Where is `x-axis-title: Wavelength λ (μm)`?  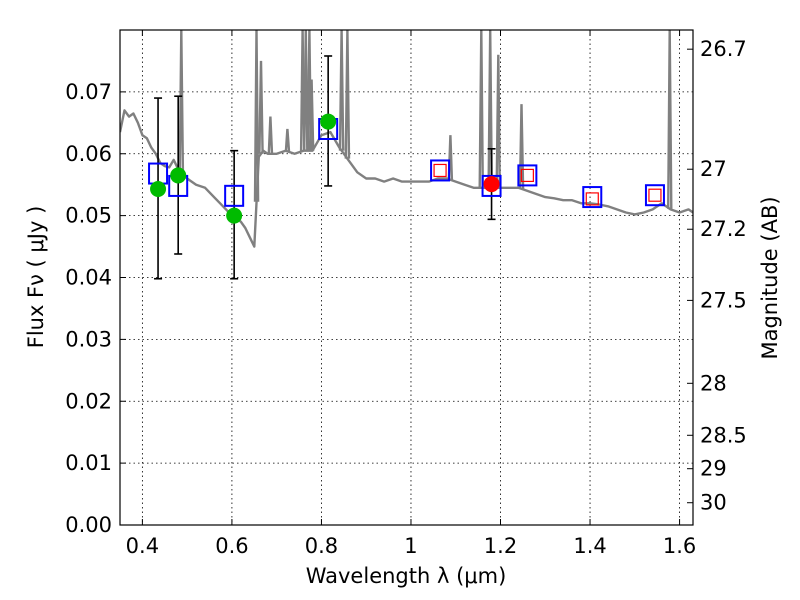
x-axis-title: Wavelength λ (μm) is located at coordinates (406, 576).